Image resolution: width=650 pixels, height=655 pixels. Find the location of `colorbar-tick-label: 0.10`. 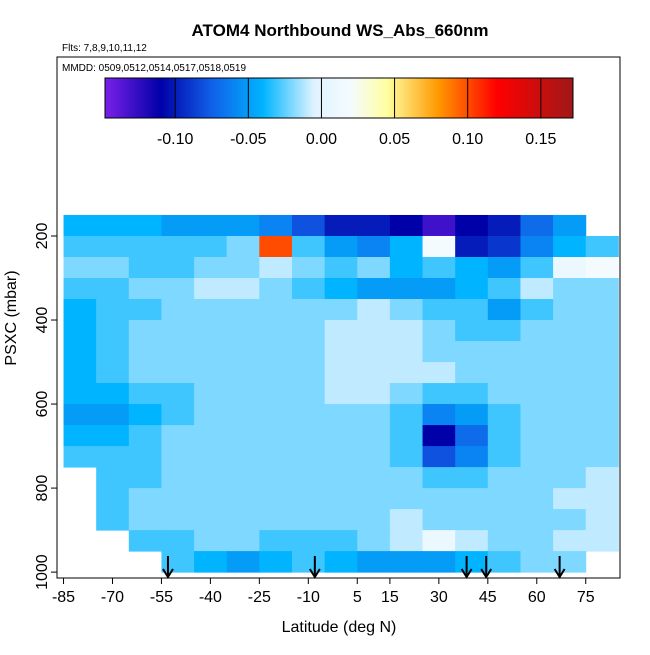

colorbar-tick-label: 0.10 is located at coordinates (467, 139).